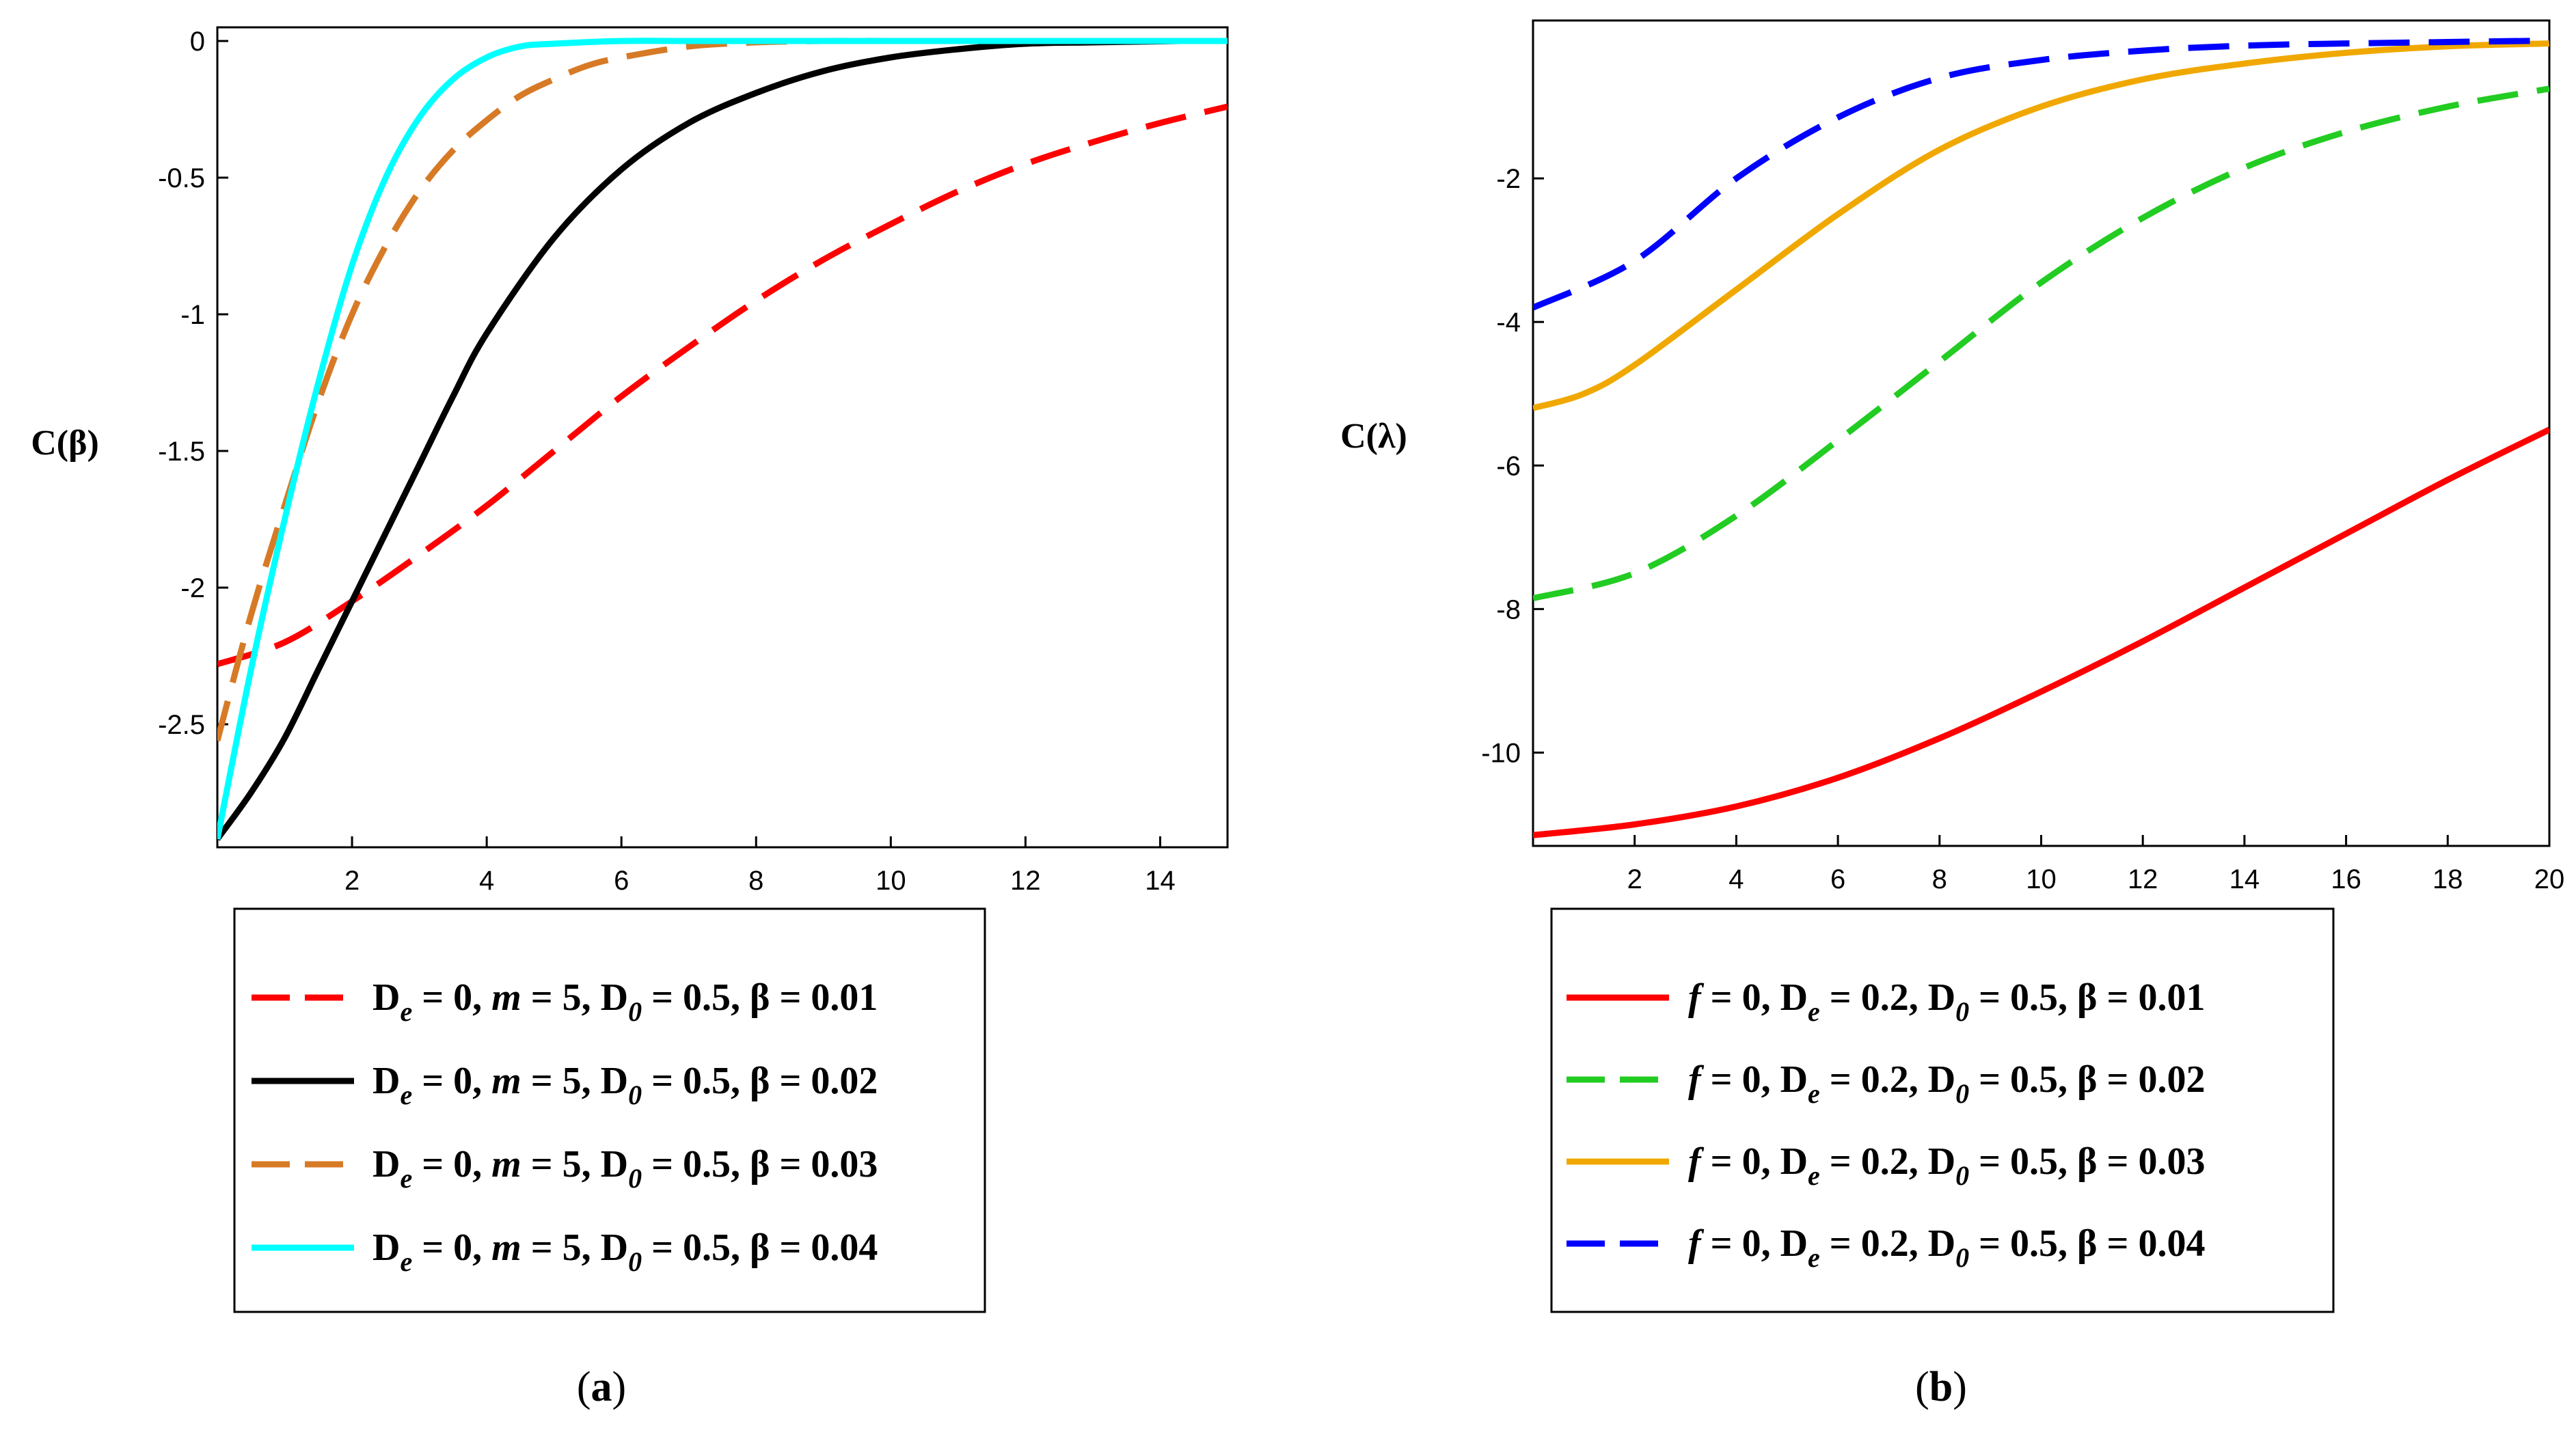  What do you see at coordinates (182, 178) in the screenshot?
I see `y-tick-label: -0.5` at bounding box center [182, 178].